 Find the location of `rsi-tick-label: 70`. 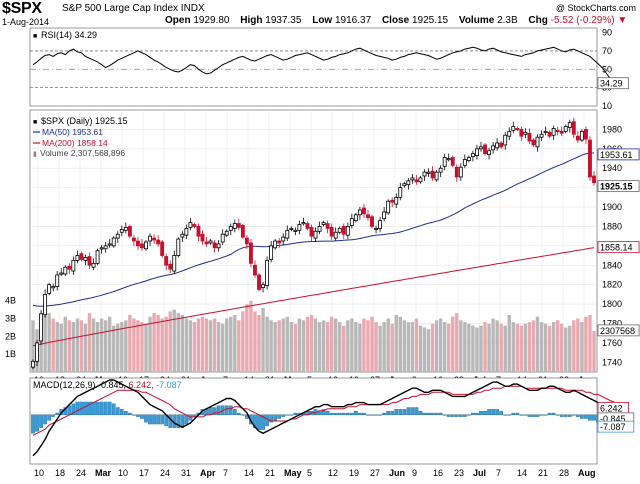

rsi-tick-label: 70 is located at coordinates (607, 51).